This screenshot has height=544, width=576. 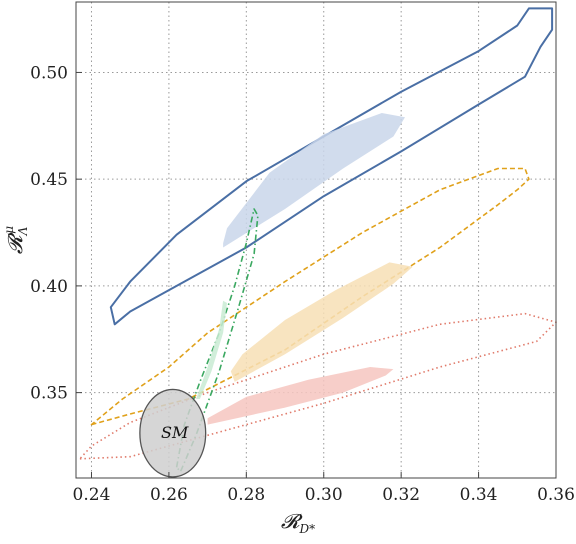 I want to click on sm-label: SM, so click(x=175, y=432).